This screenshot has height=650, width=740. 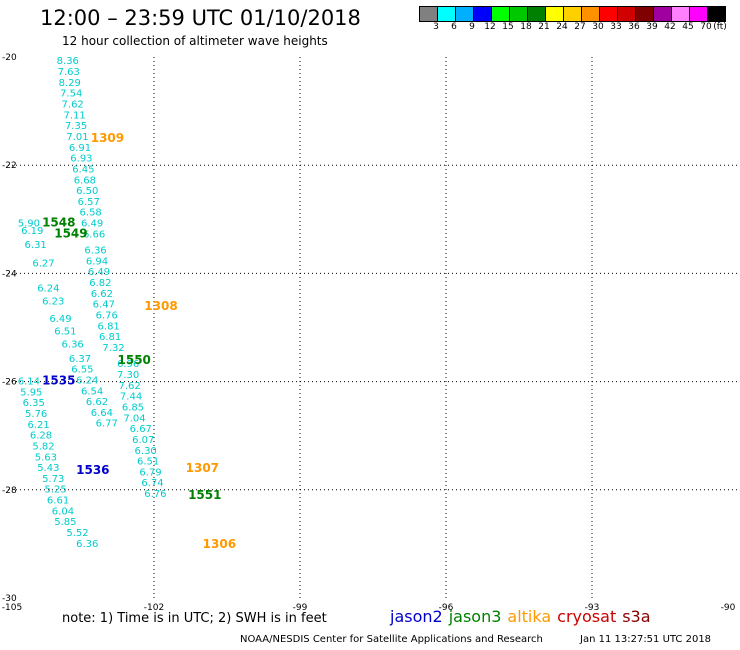 What do you see at coordinates (728, 608) in the screenshot?
I see `longitude-tick-label: -90` at bounding box center [728, 608].